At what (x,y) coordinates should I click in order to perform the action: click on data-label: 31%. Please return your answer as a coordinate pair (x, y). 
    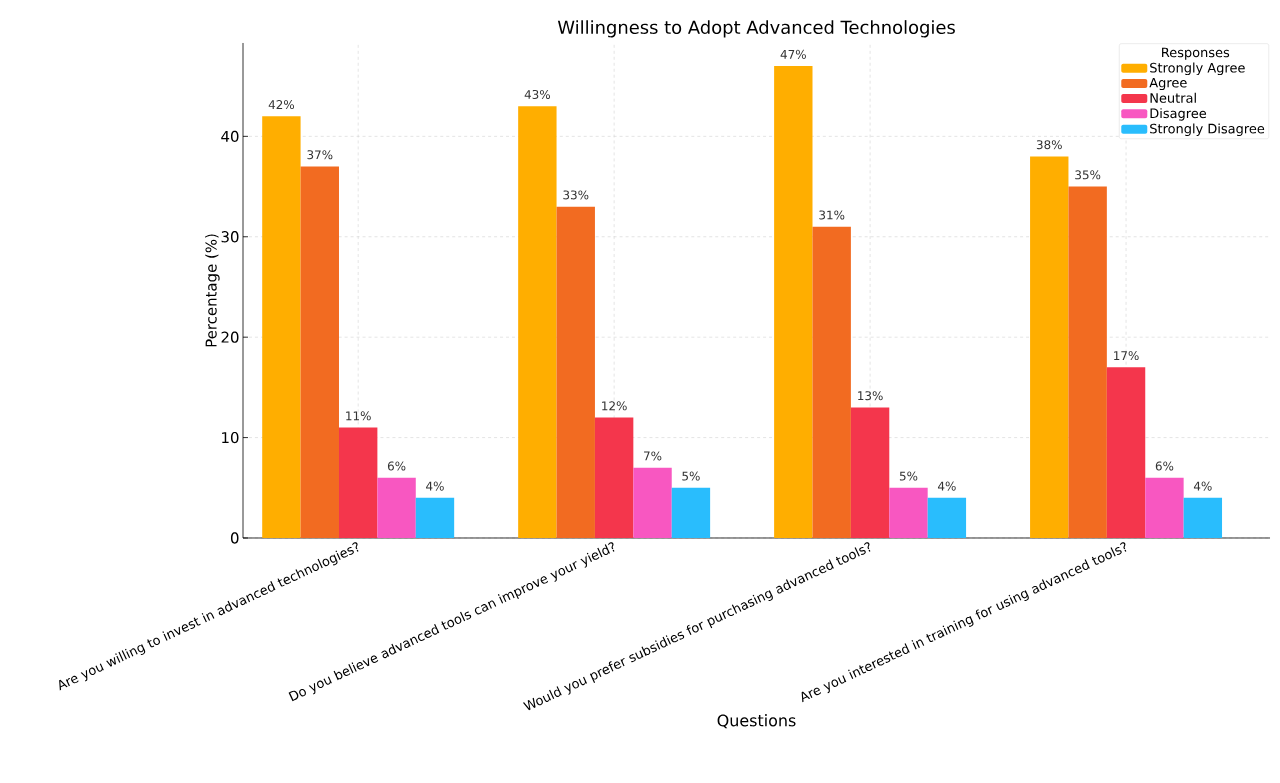
    Looking at the image, I should click on (832, 215).